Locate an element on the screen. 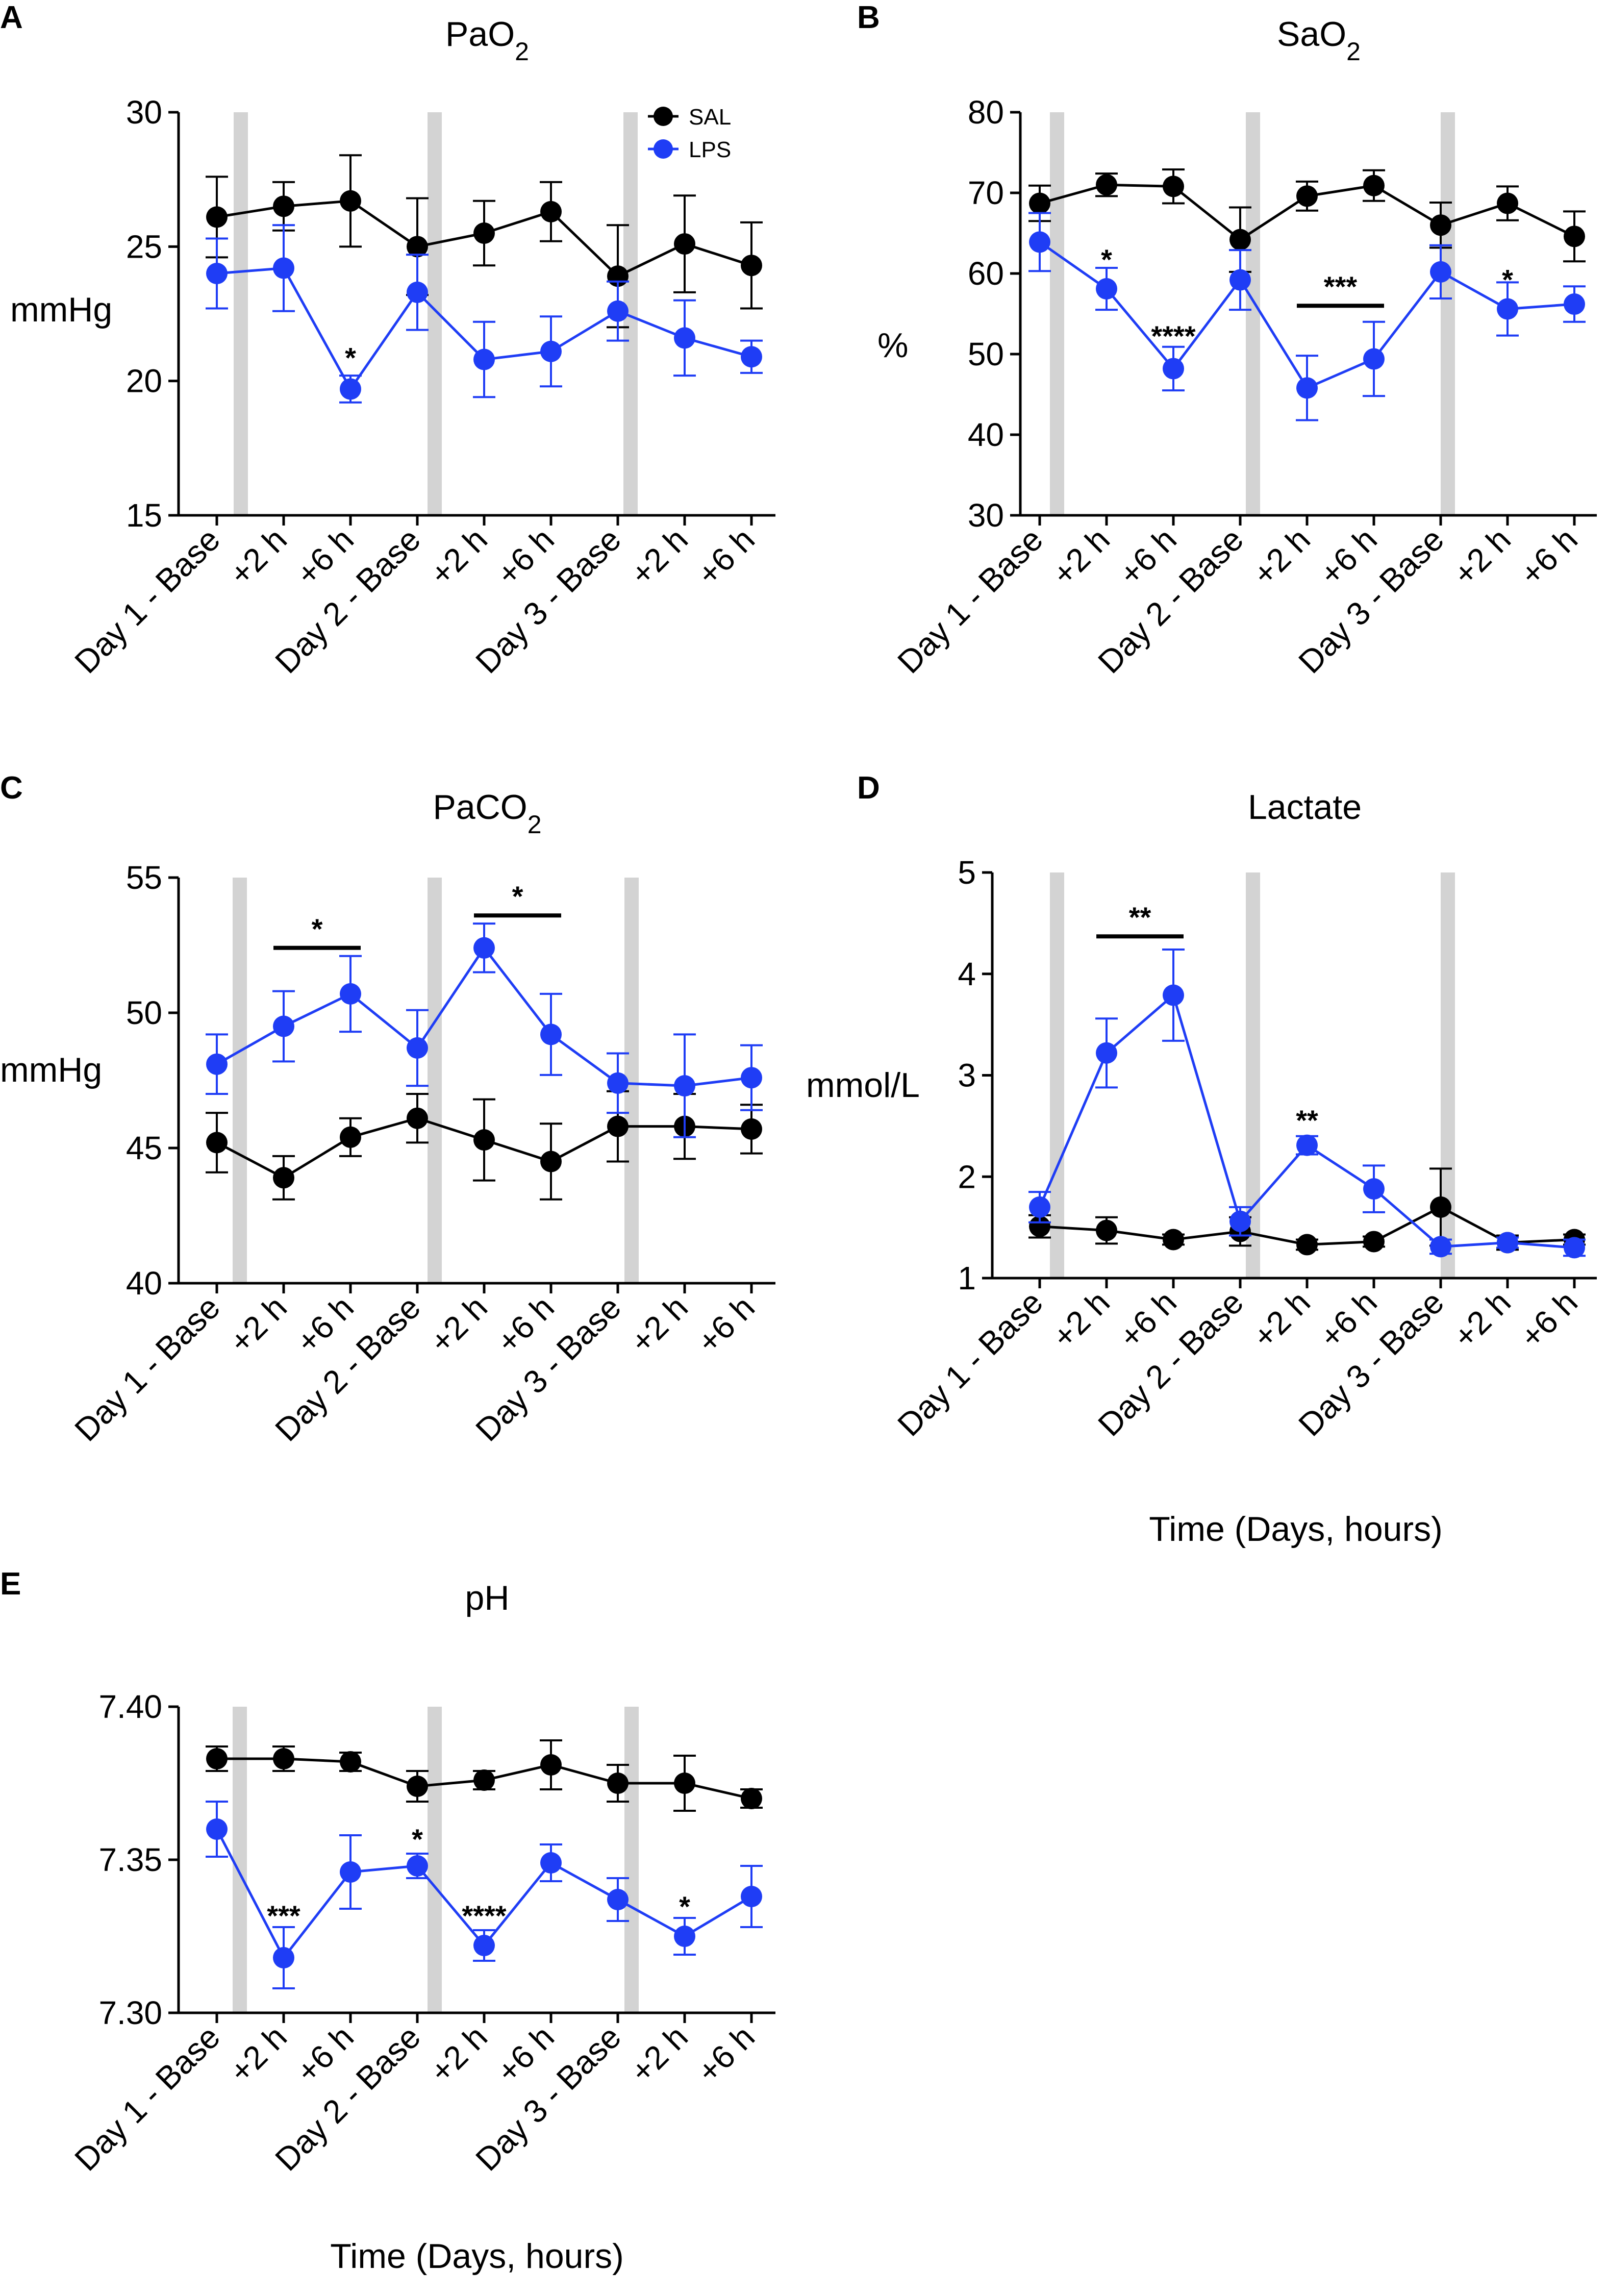 The height and width of the screenshot is (2296, 1607). significance-label: ** is located at coordinates (1140, 917).